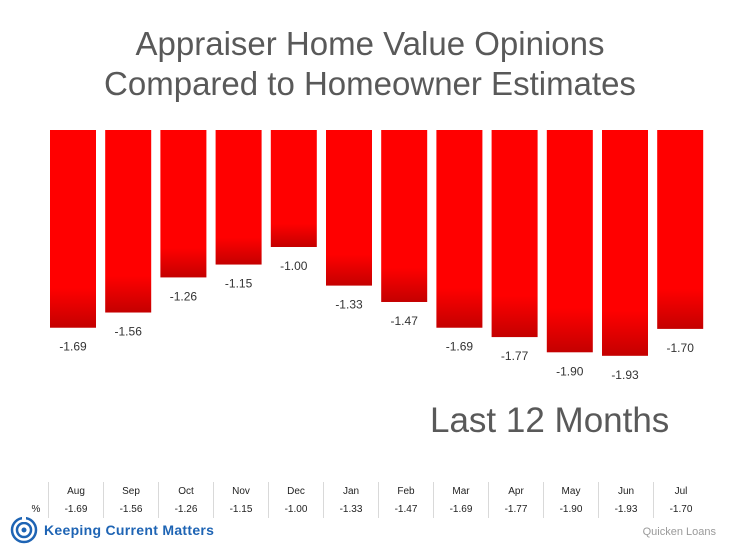 This screenshot has height=555, width=740. I want to click on bar-value-label: -1.93, so click(625, 375).